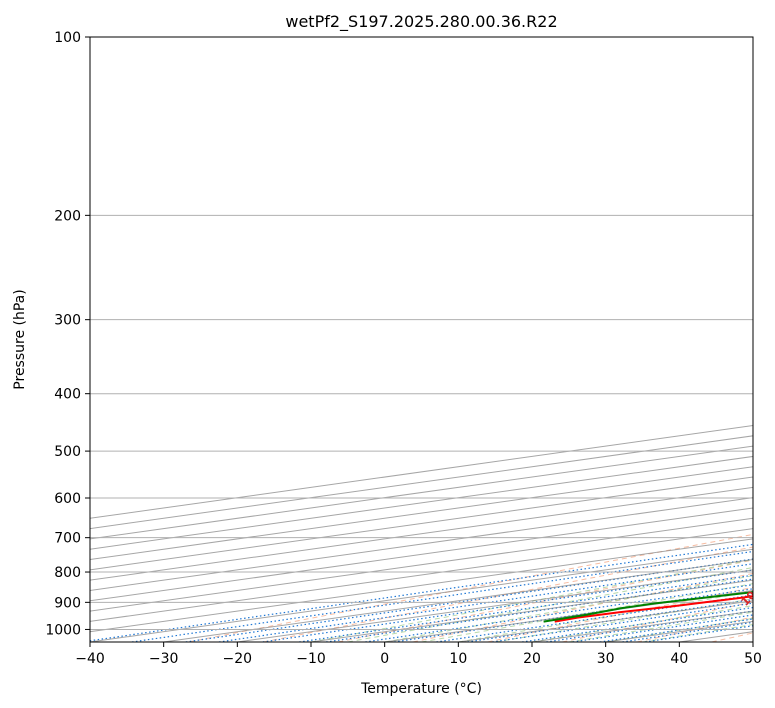 Image resolution: width=775 pixels, height=708 pixels. What do you see at coordinates (606, 659) in the screenshot?
I see `x-tick-label: 30` at bounding box center [606, 659].